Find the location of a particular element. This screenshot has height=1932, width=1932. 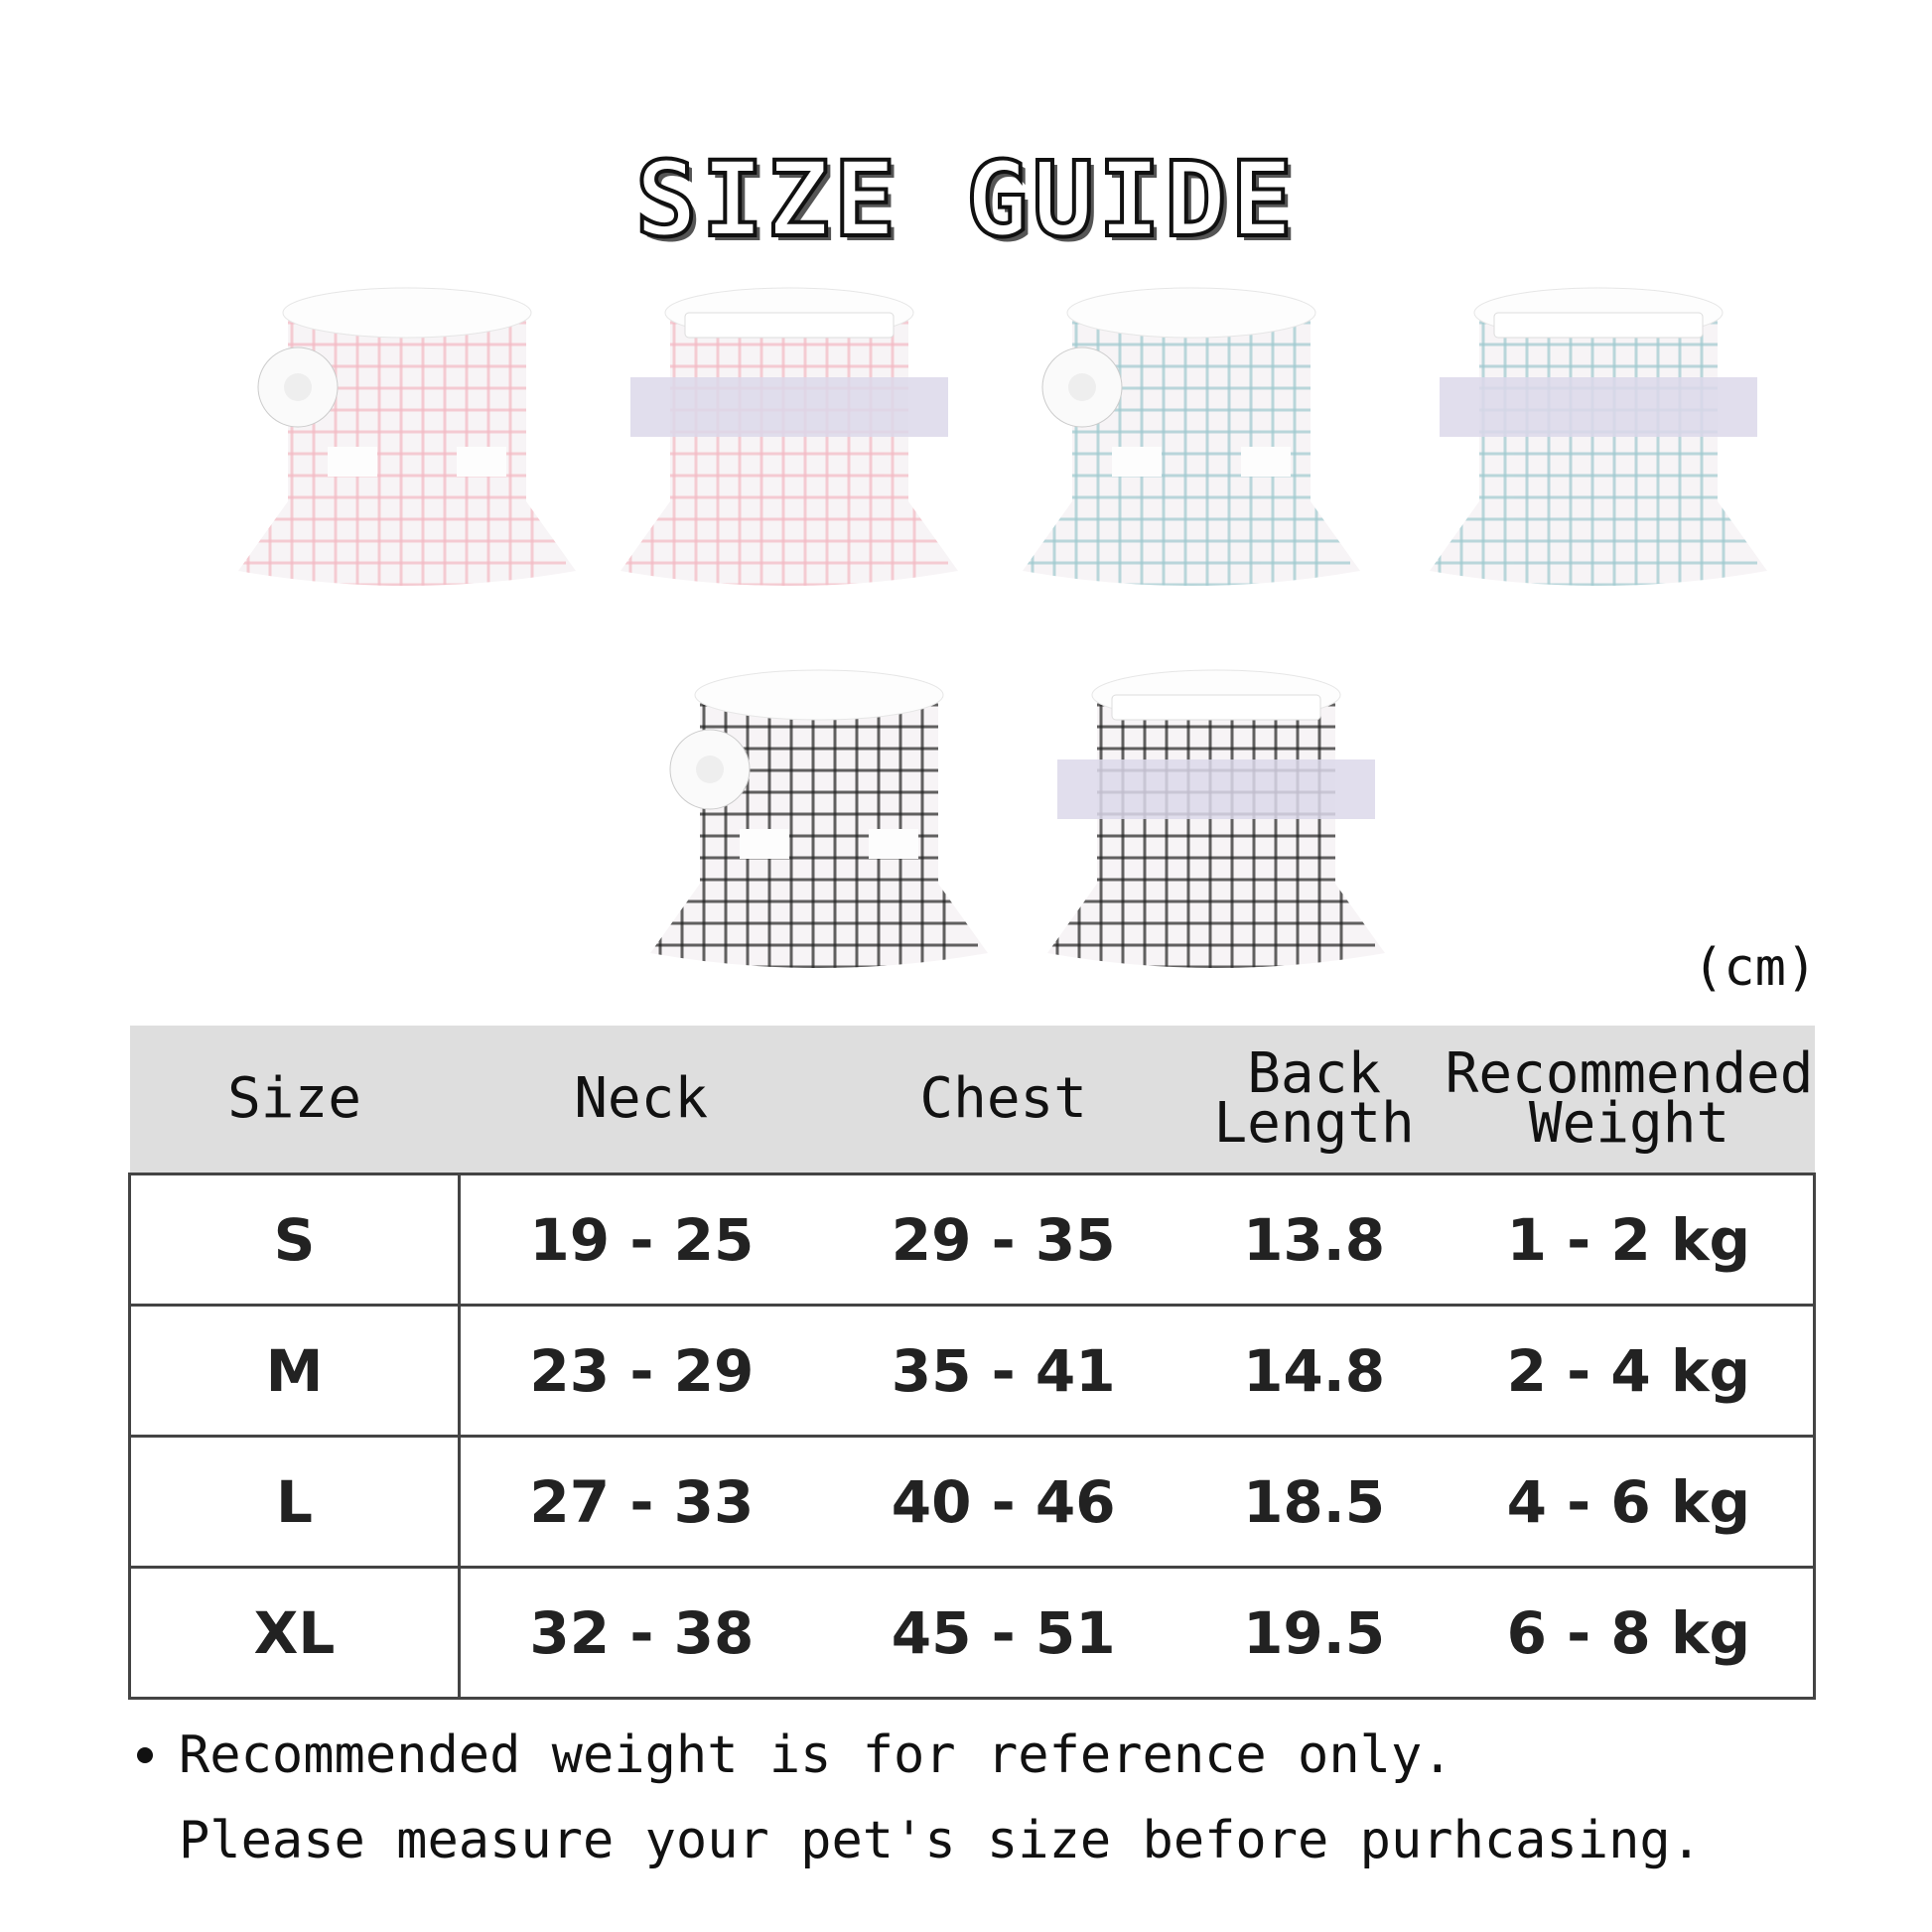

cell-neck: 32 - 38 is located at coordinates (641, 1633).